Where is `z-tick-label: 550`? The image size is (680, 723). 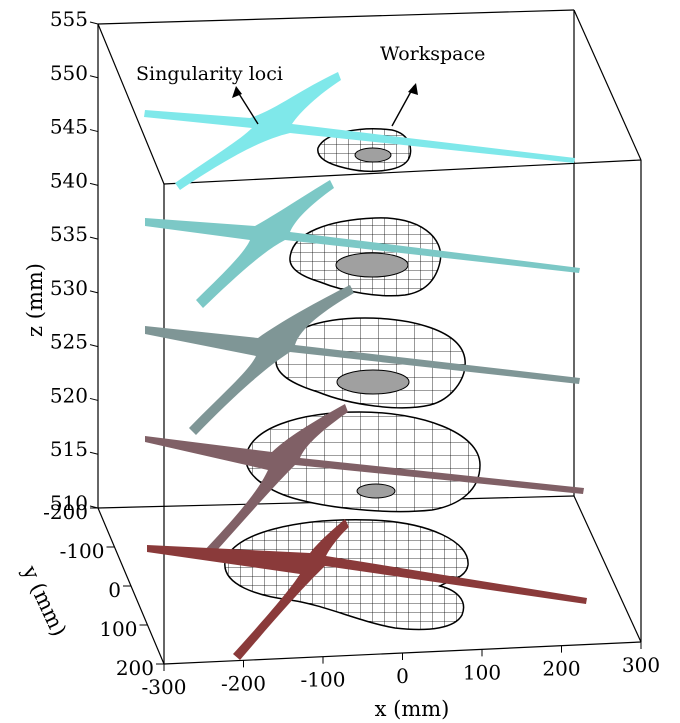
z-tick-label: 550 is located at coordinates (69, 73).